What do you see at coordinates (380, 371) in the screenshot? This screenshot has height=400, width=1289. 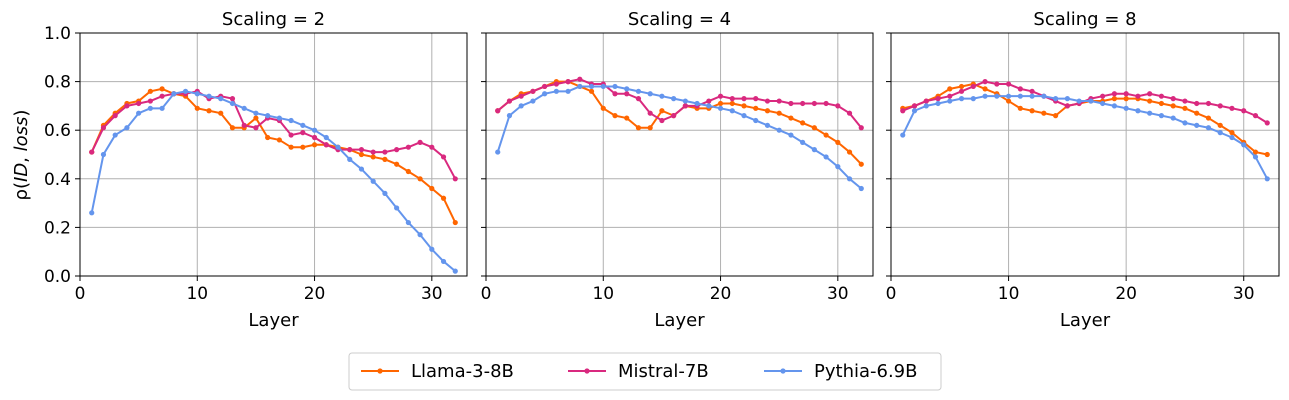 I see `legend-swatch-marker` at bounding box center [380, 371].